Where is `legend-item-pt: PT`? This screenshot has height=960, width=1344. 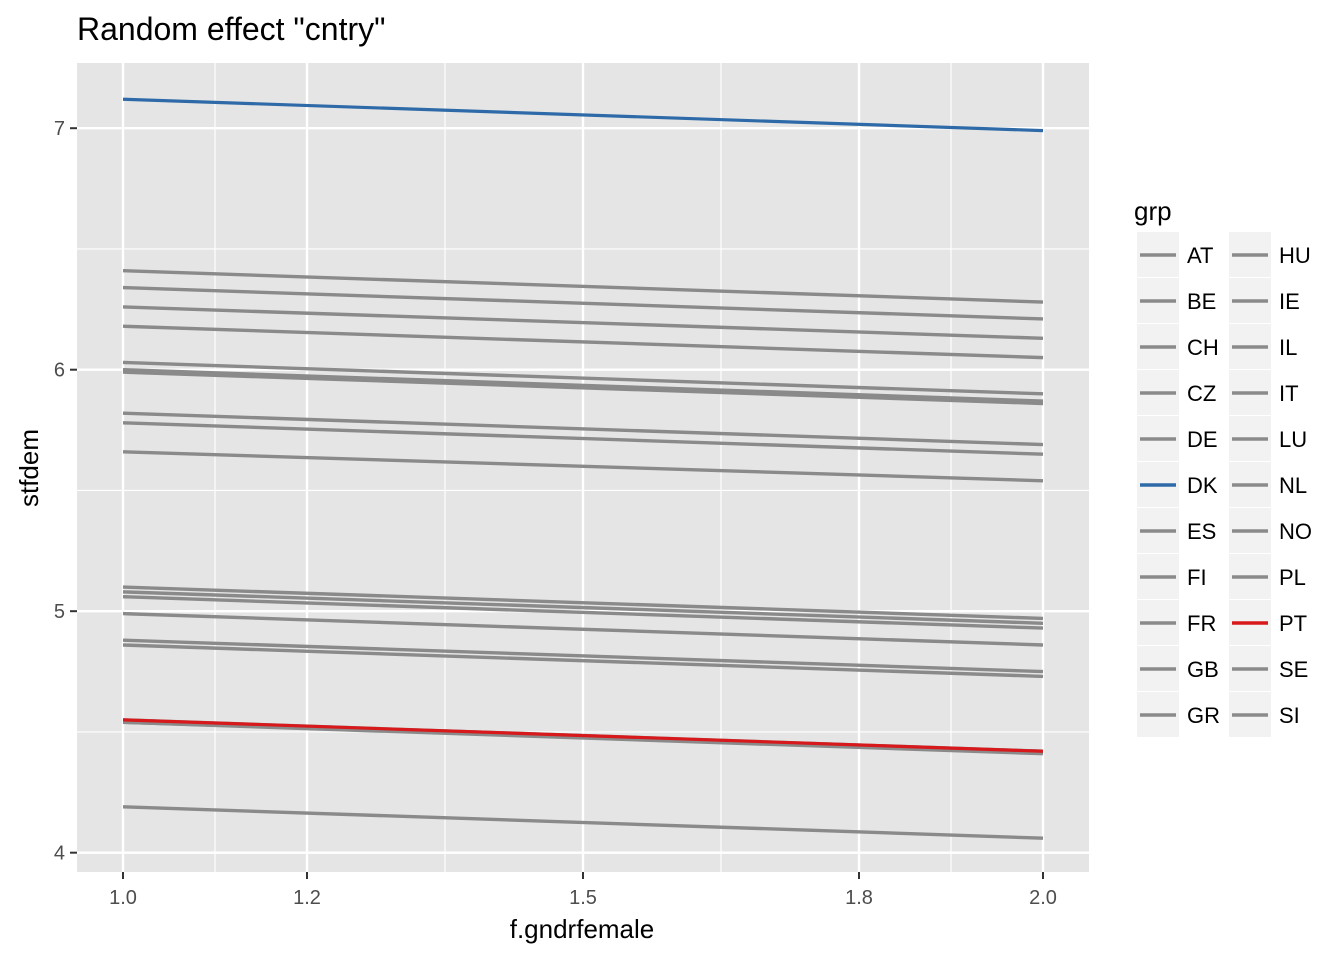 legend-item-pt: PT is located at coordinates (1268, 622).